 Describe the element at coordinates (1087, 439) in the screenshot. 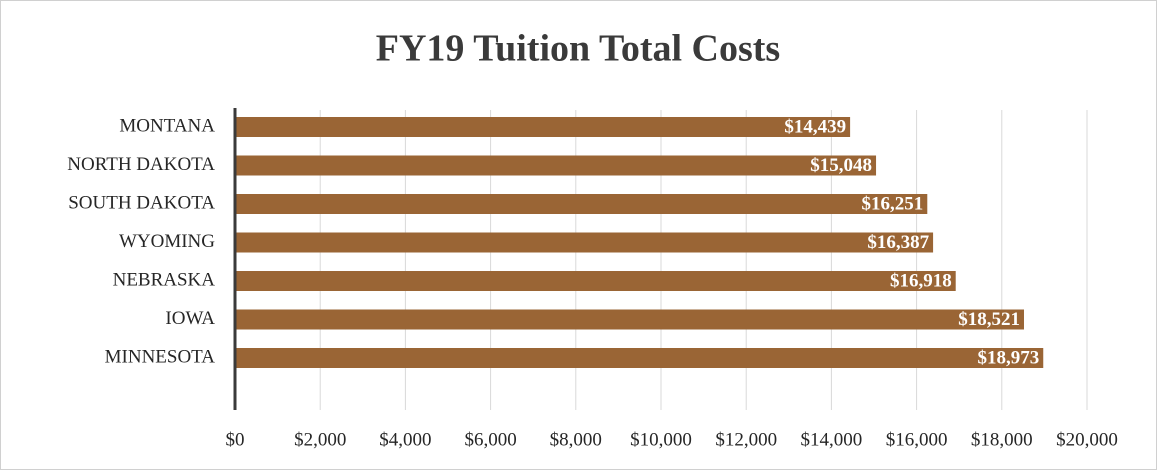

I see `x-tick-label: $20,000` at that location.